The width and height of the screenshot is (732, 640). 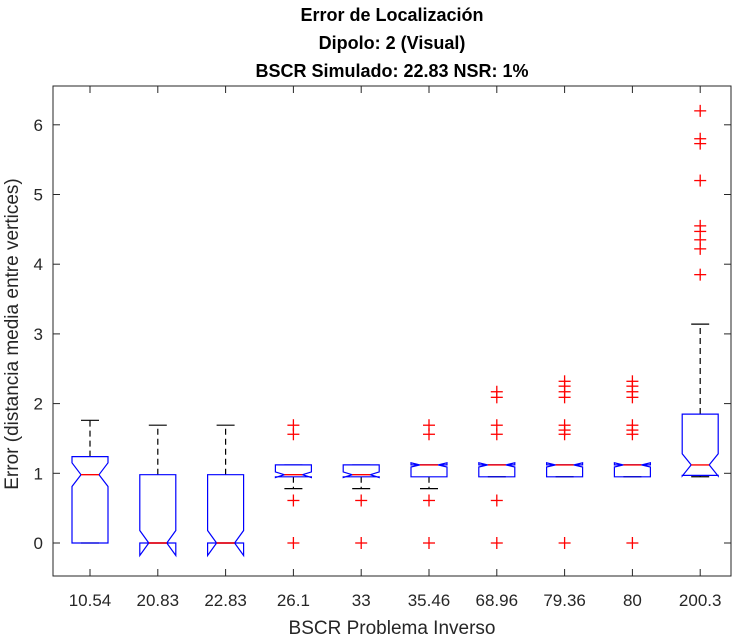 What do you see at coordinates (38, 543) in the screenshot?
I see `y-tick-label: 0` at bounding box center [38, 543].